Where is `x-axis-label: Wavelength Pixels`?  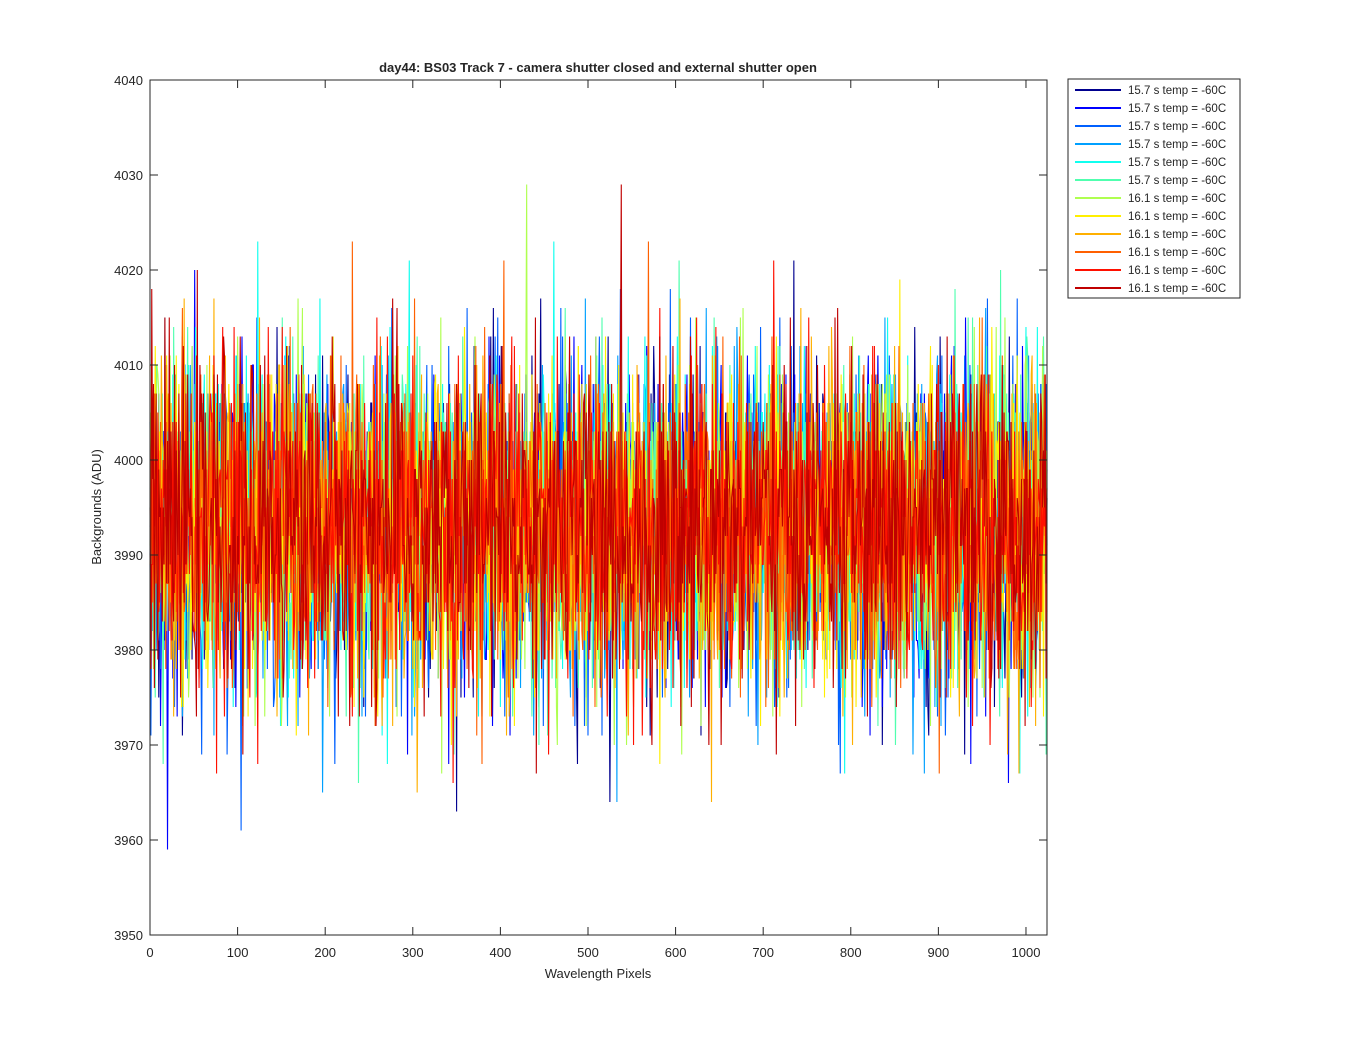
x-axis-label: Wavelength Pixels is located at coordinates (598, 973).